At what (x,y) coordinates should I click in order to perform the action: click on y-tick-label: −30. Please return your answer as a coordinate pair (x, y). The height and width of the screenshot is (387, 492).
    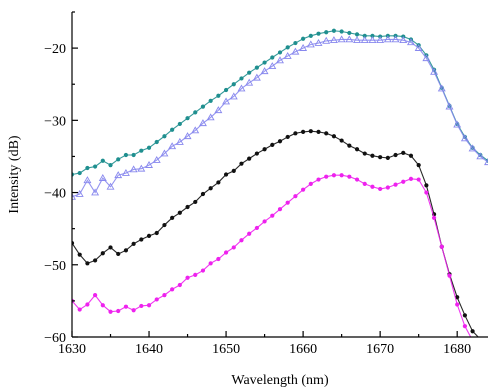
    Looking at the image, I should click on (55, 121).